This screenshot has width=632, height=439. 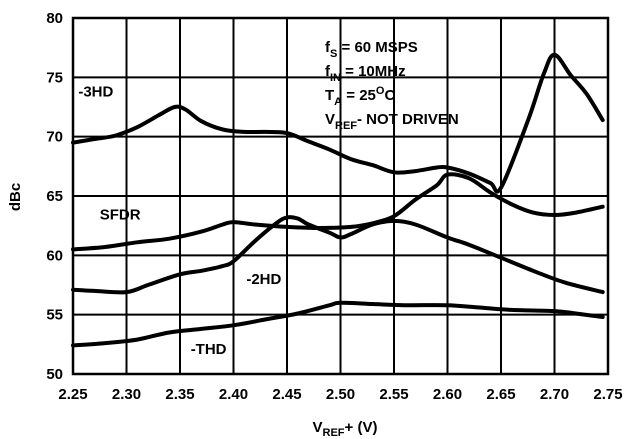 I want to click on x-tick-label: 2.50, so click(x=340, y=394).